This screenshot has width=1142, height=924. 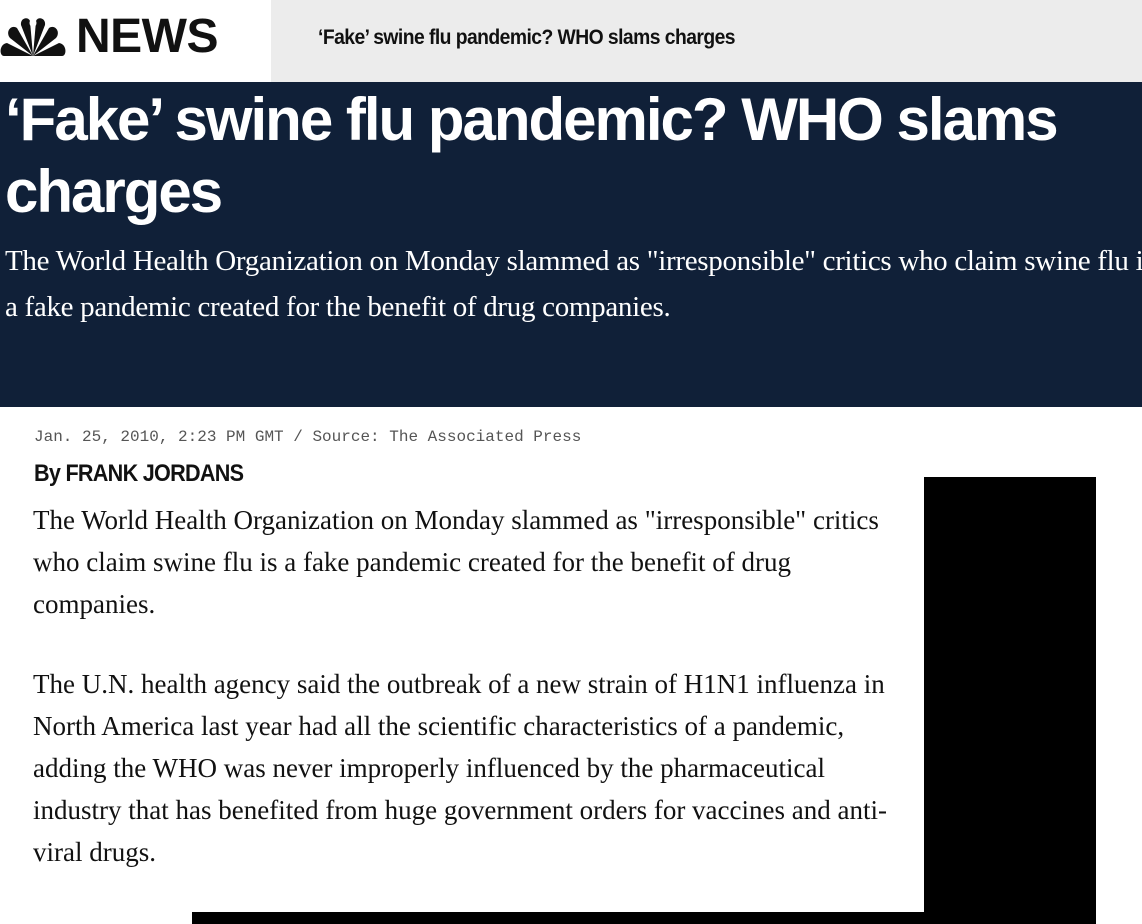 What do you see at coordinates (33, 37) in the screenshot?
I see `peacock-icon` at bounding box center [33, 37].